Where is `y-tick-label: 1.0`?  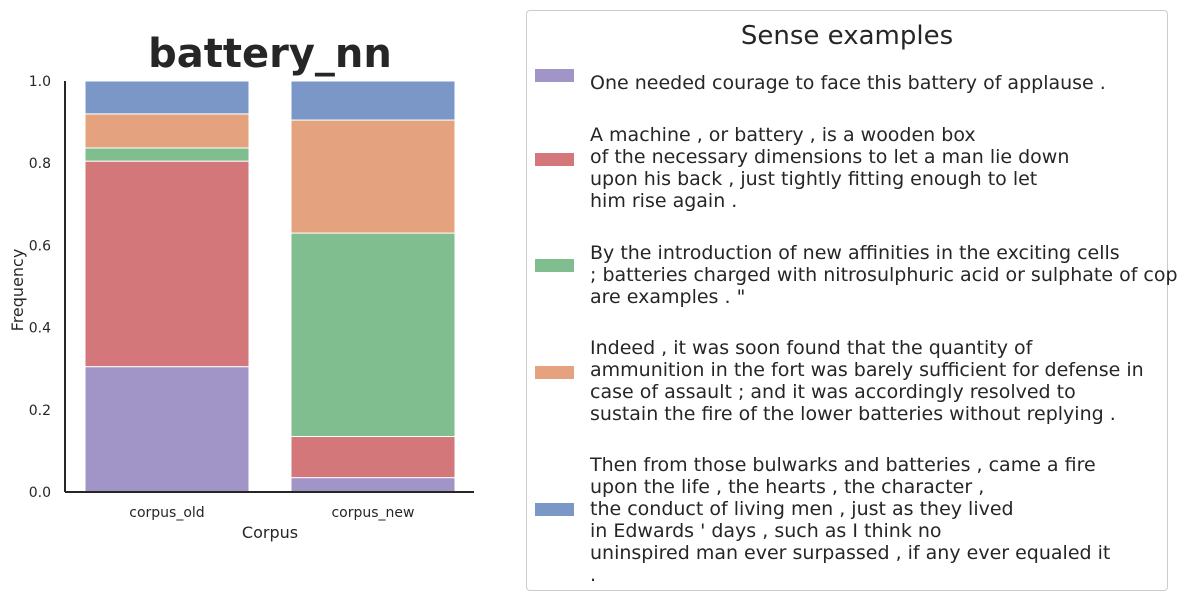 y-tick-label: 1.0 is located at coordinates (40, 82).